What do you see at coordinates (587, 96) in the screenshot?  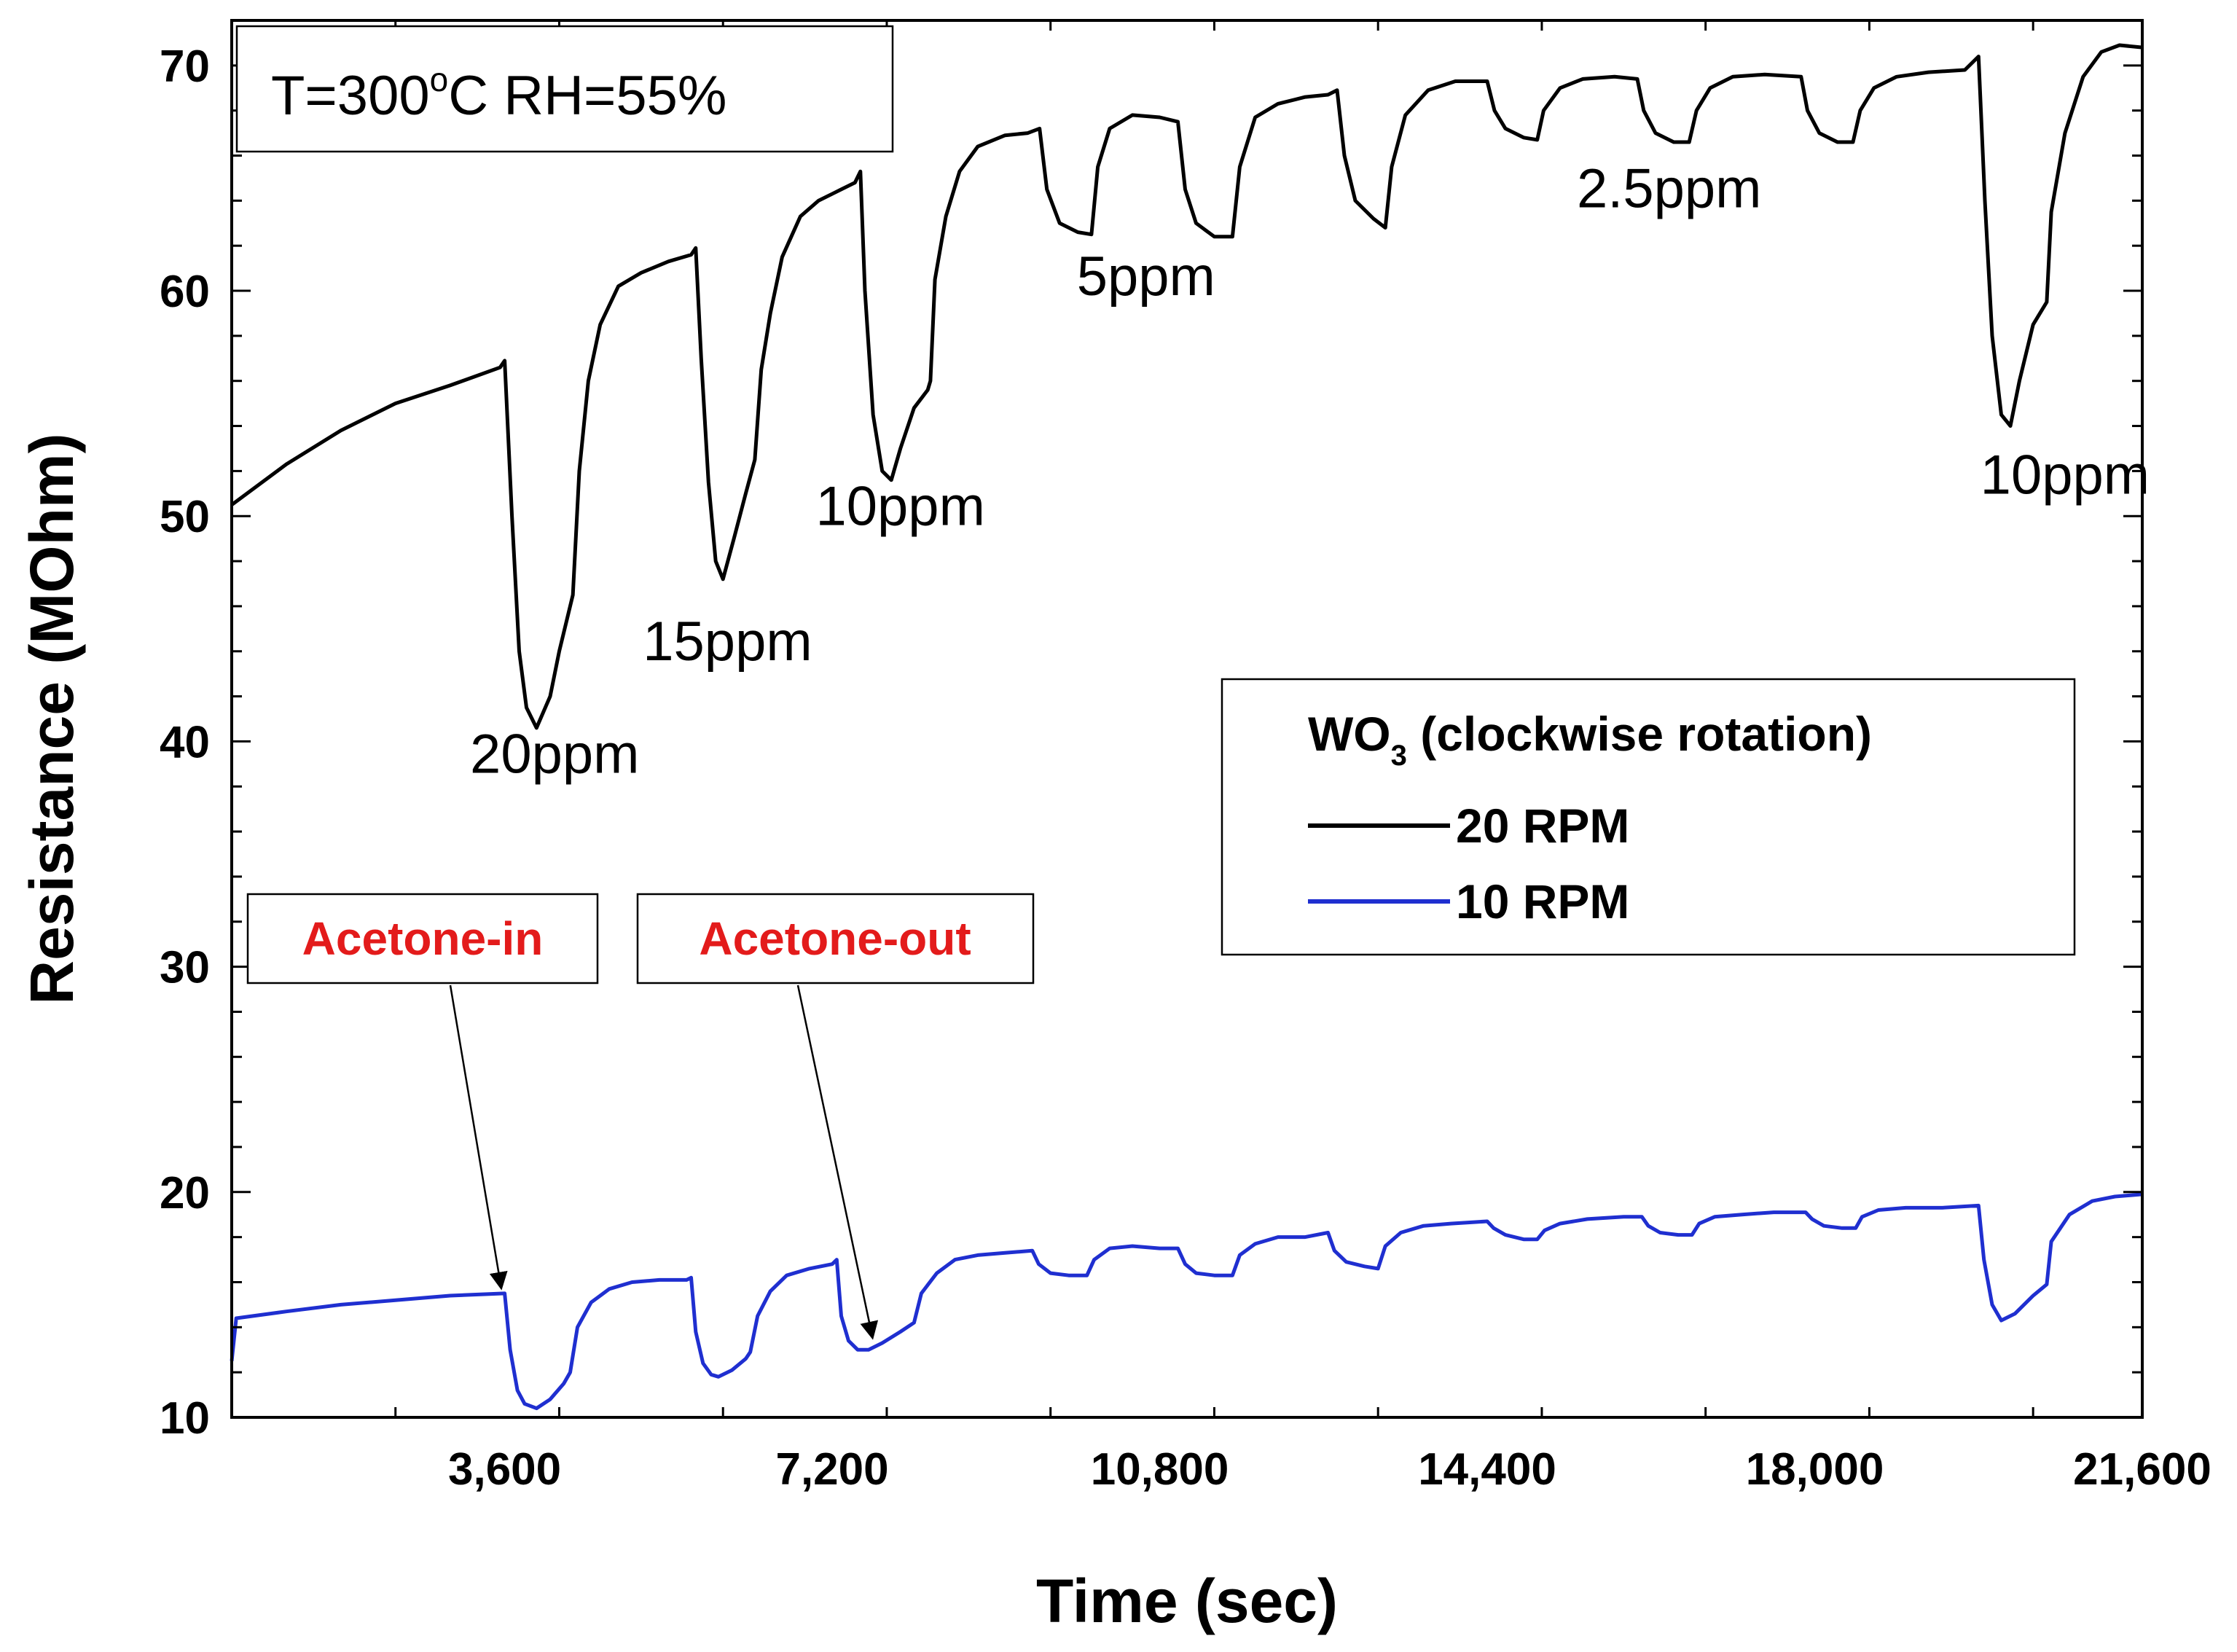 I see `condition-suffix: C RH=55%` at bounding box center [587, 96].